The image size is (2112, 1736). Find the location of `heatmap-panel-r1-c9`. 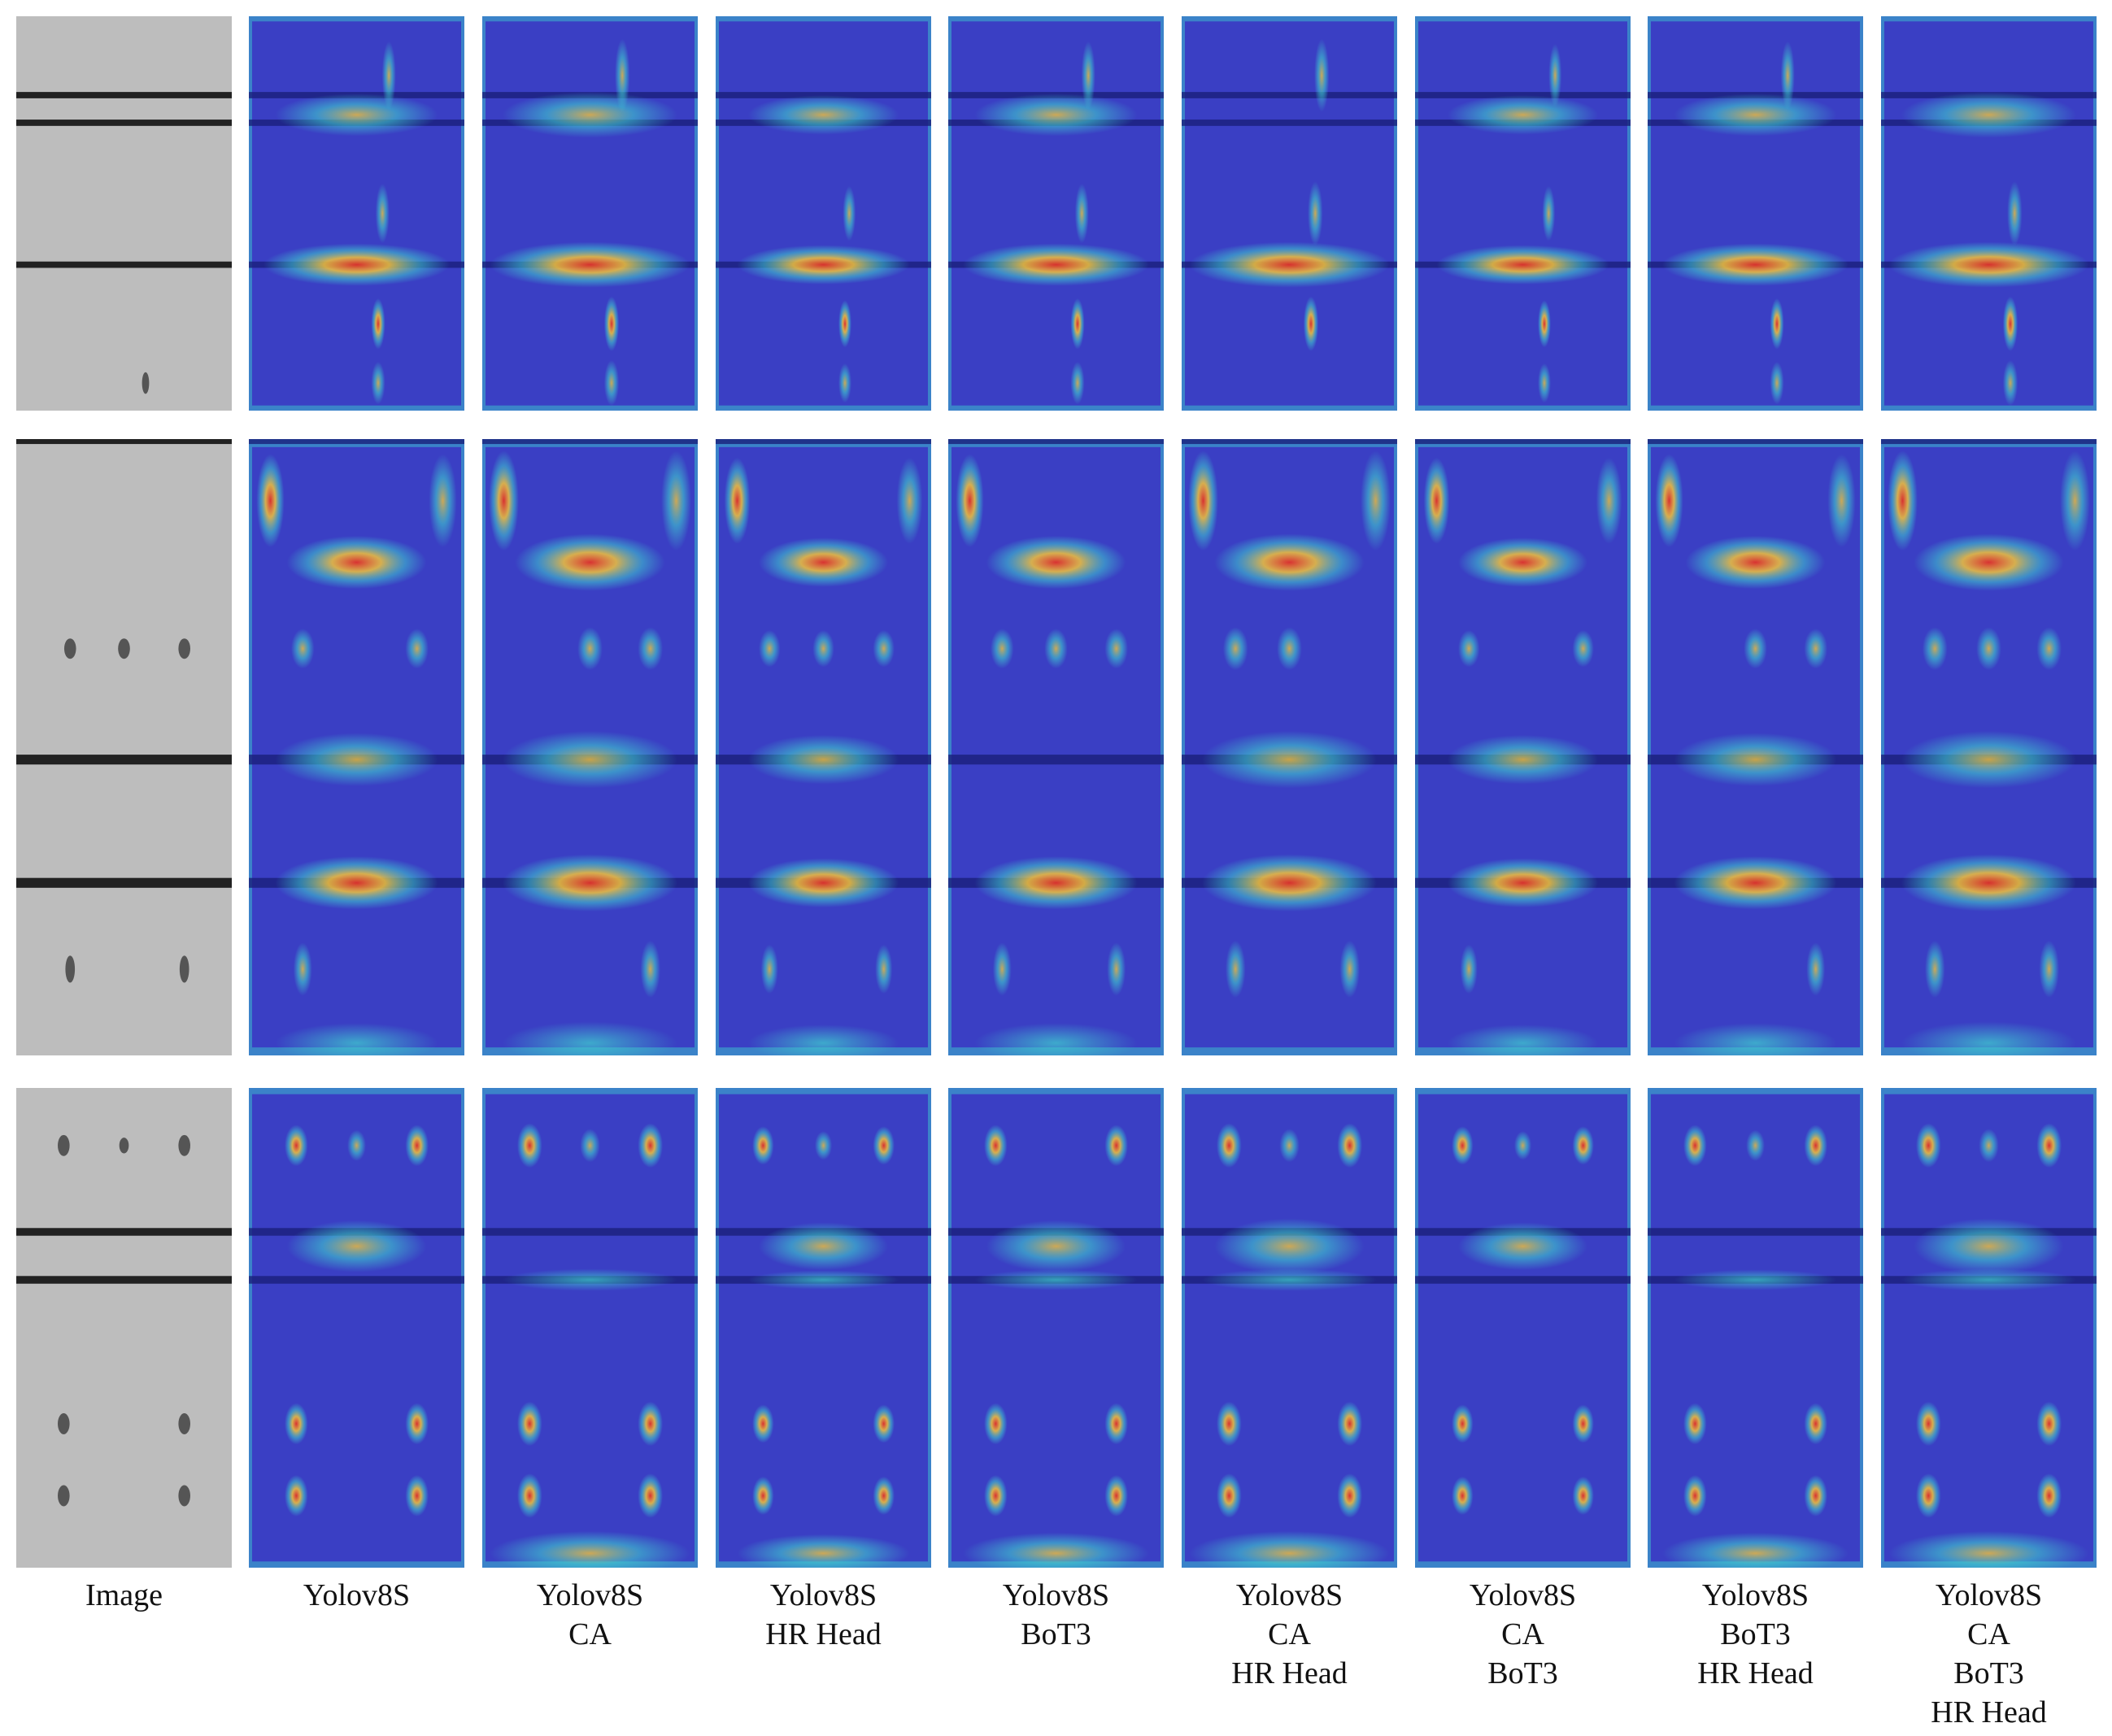

heatmap-panel-r1-c9 is located at coordinates (1989, 213).